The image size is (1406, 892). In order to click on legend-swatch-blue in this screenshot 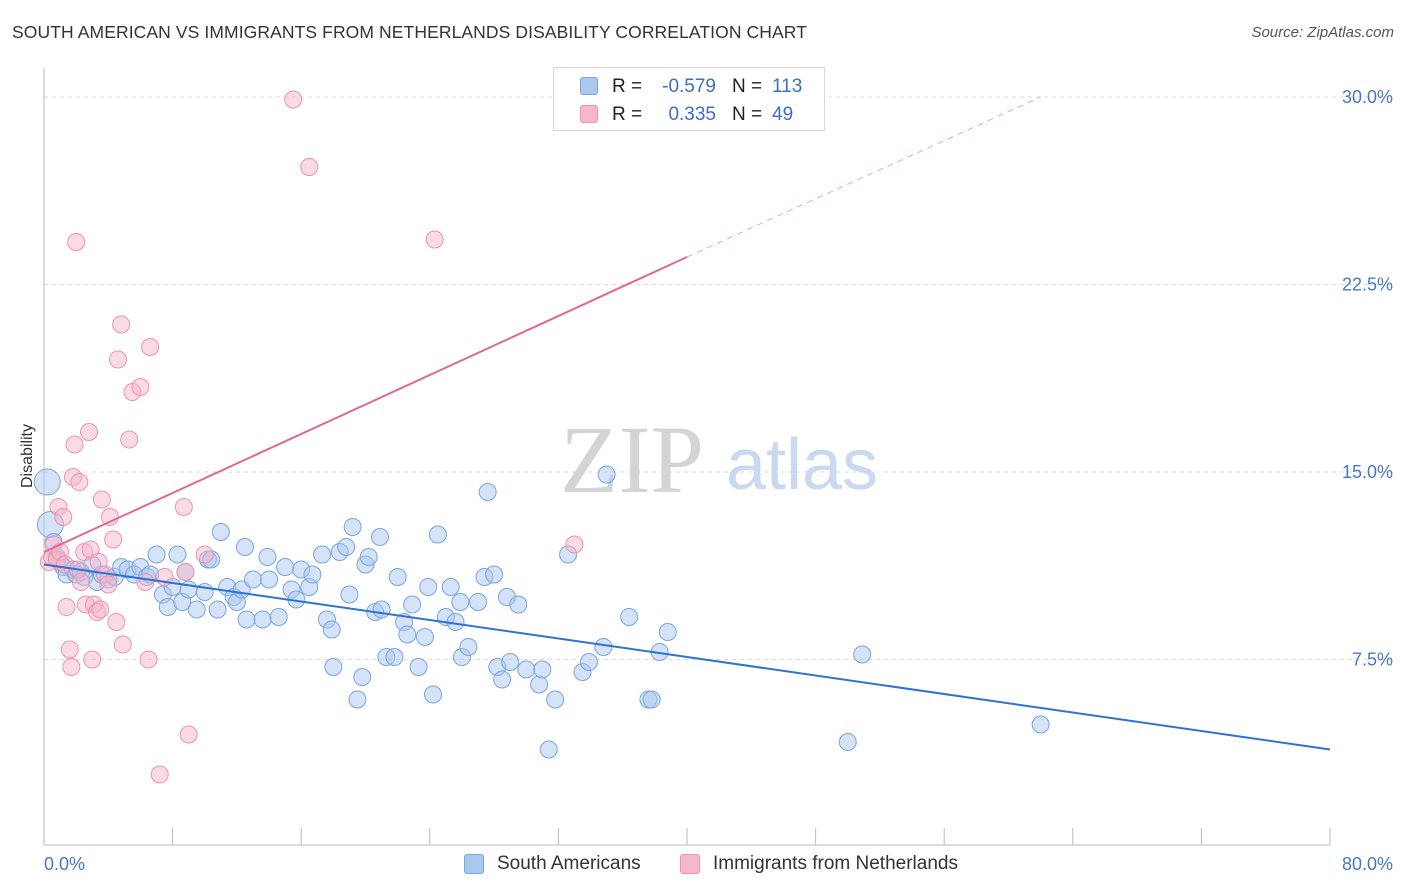, I will do `click(589, 86)`.